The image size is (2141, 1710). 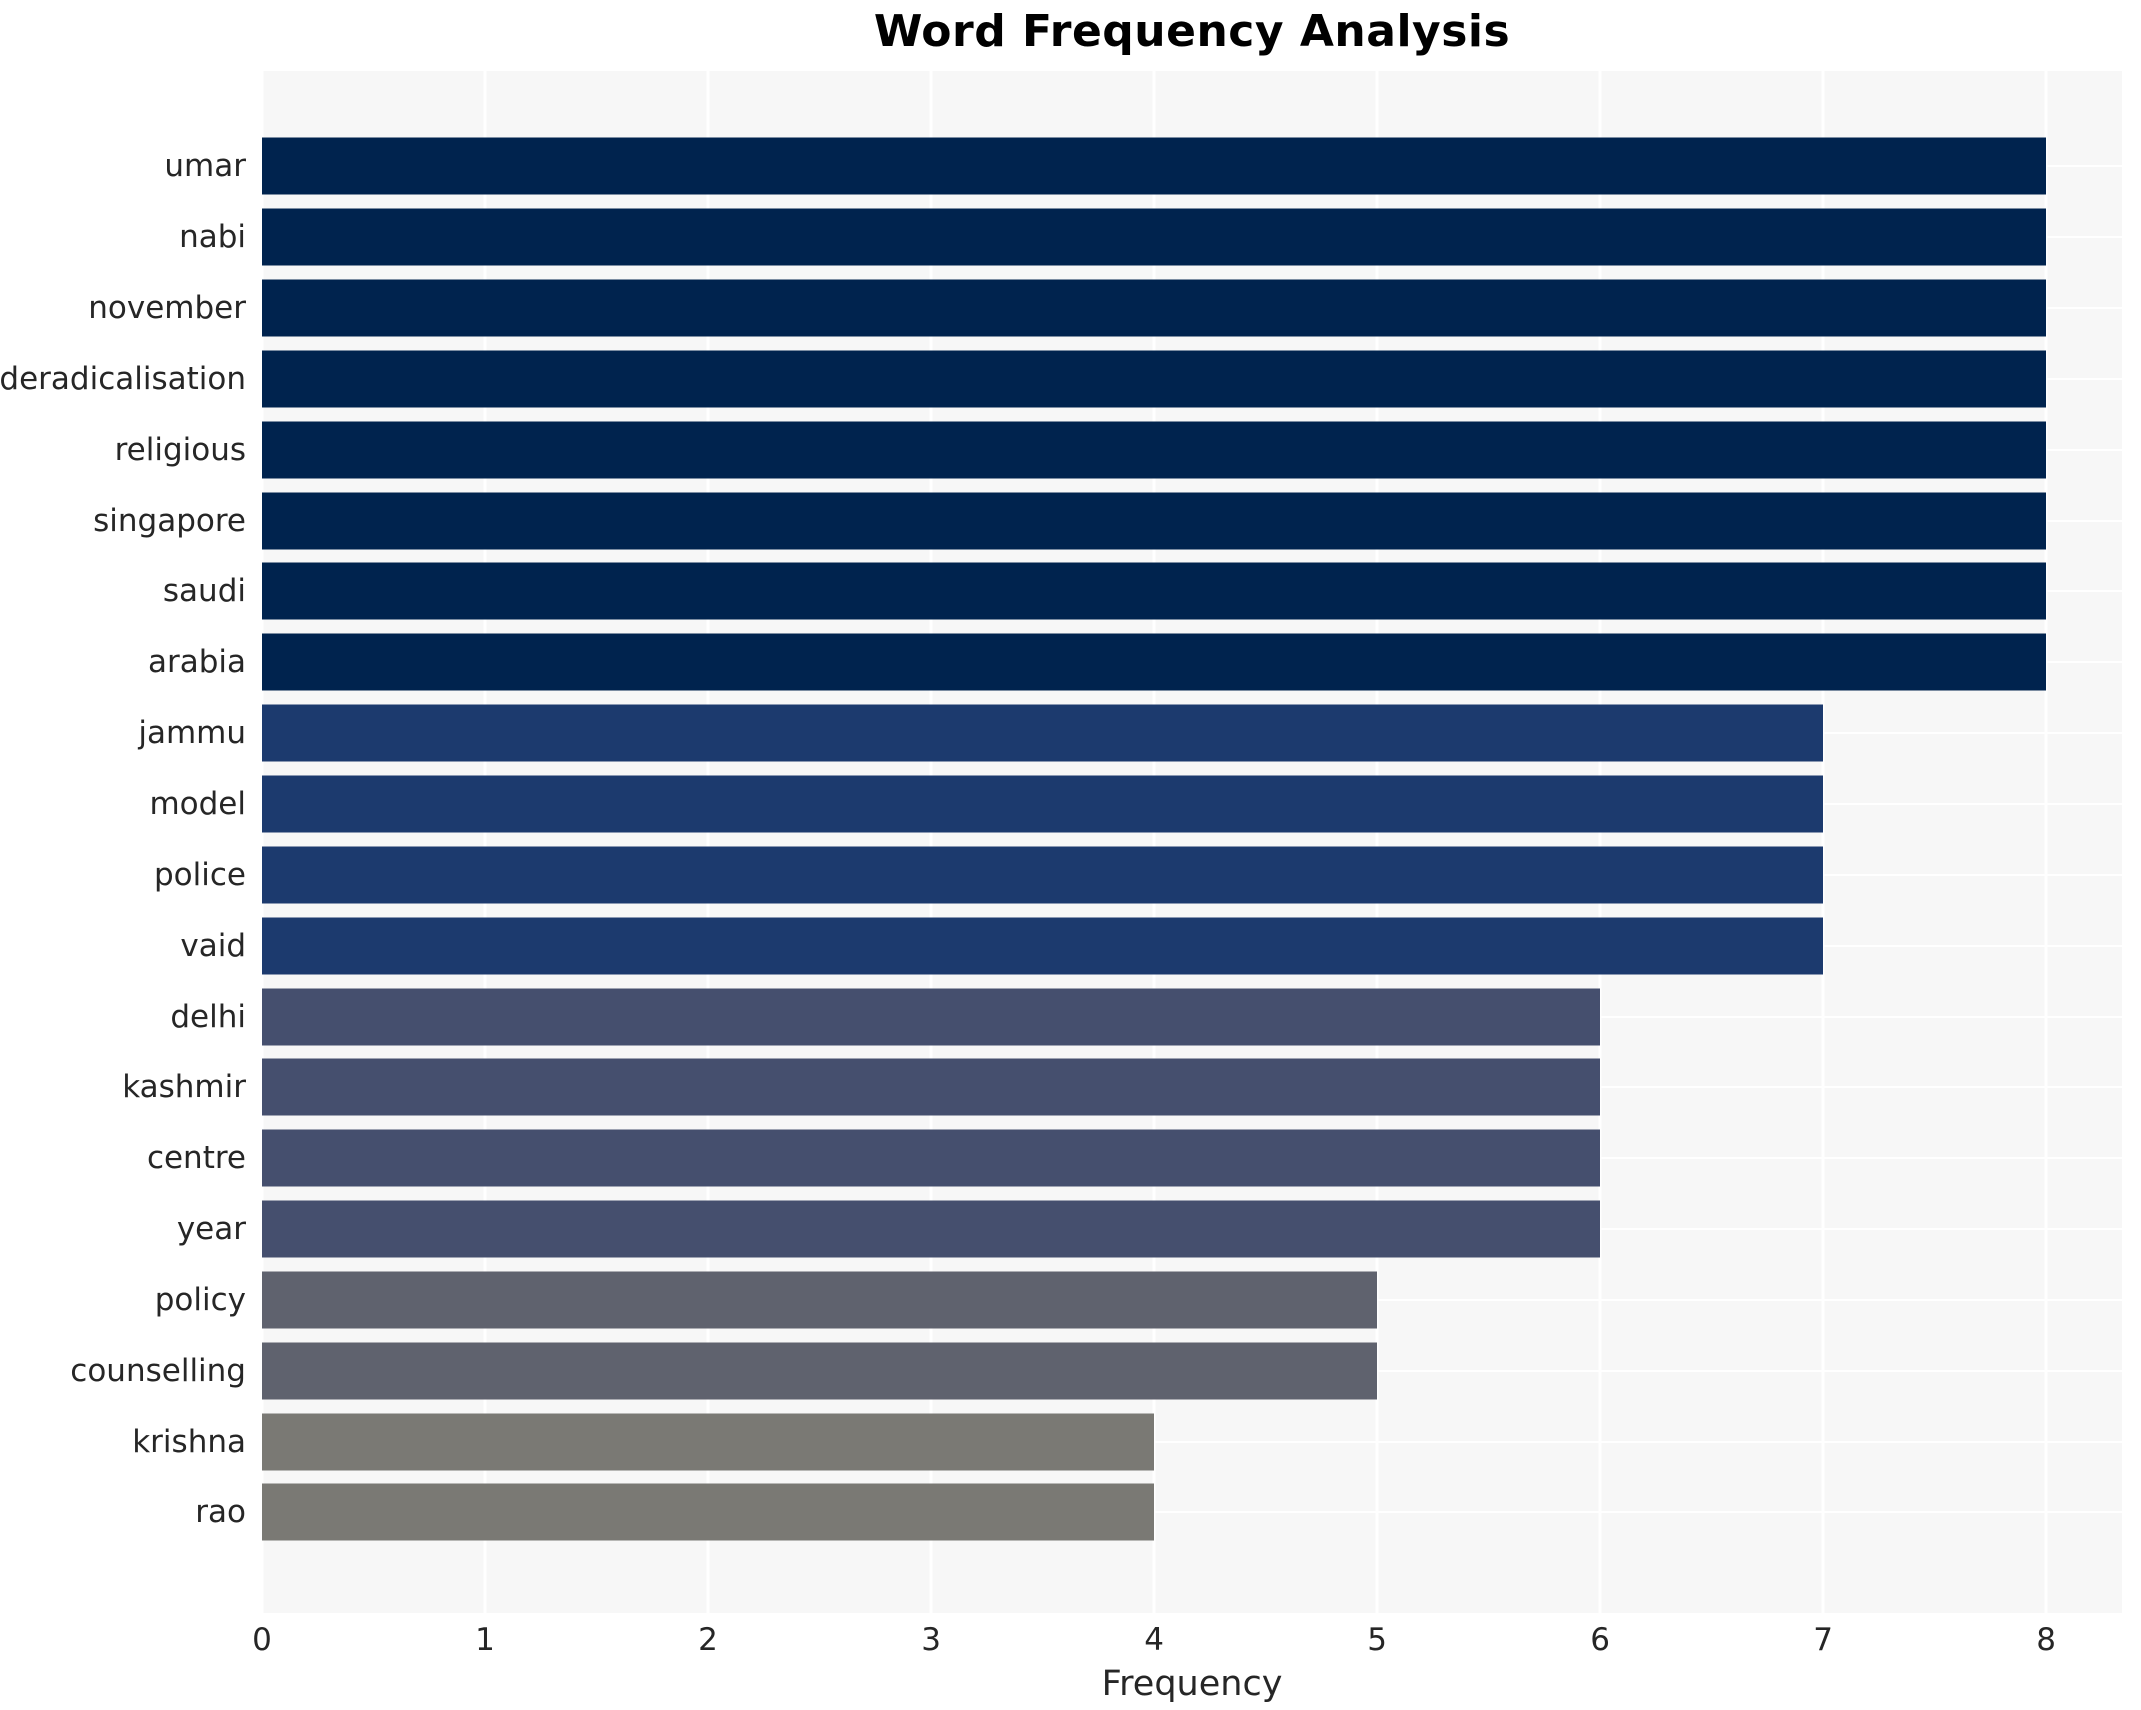 I want to click on bar-row: police, so click(x=1138, y=874).